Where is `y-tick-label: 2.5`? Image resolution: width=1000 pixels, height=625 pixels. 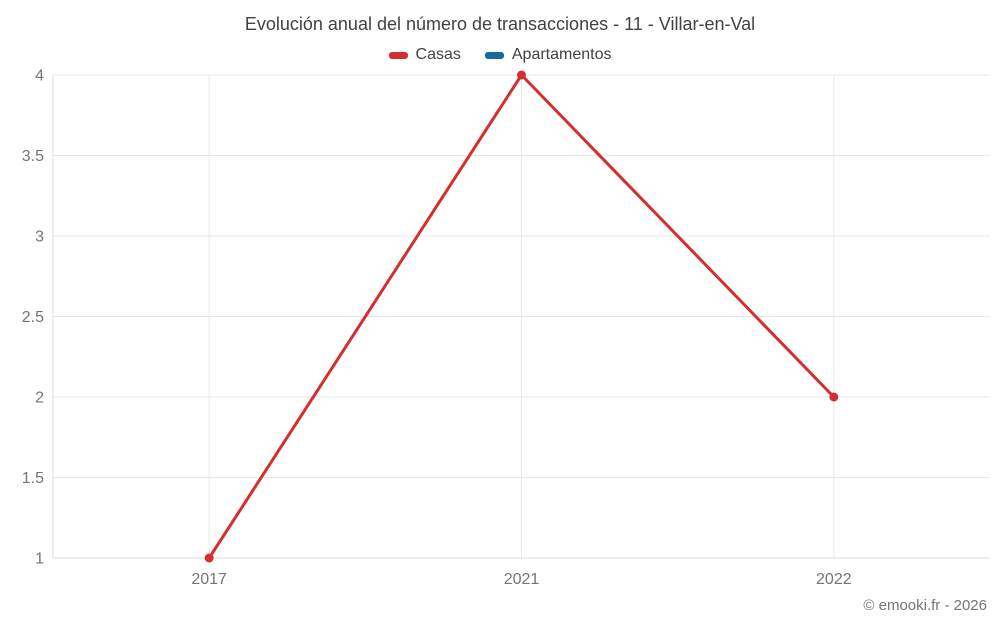
y-tick-label: 2.5 is located at coordinates (33, 317).